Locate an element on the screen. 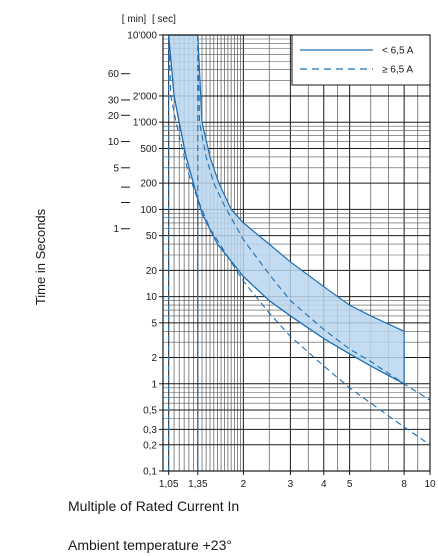 The image size is (438, 556). y-sec-tick-label: 20 is located at coordinates (152, 271).